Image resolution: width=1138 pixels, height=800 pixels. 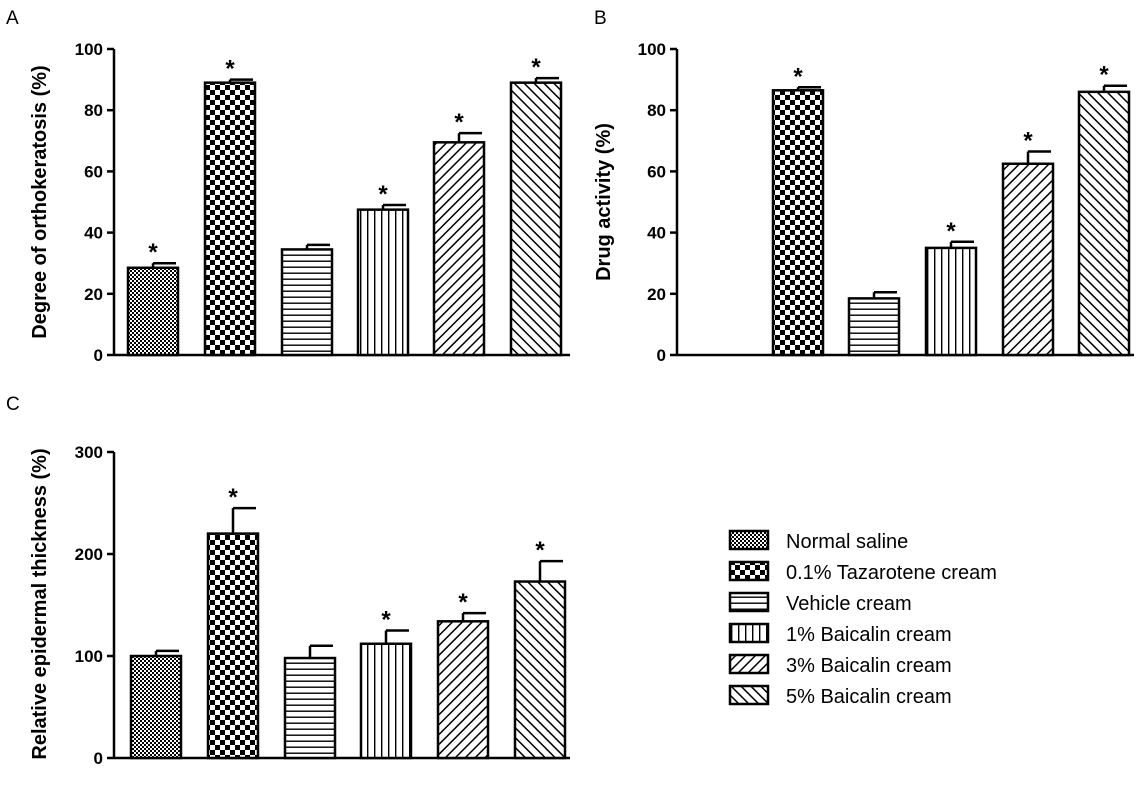 What do you see at coordinates (230, 69) in the screenshot?
I see `panel-a-significance-star-0-1-tazarotene-cream: *` at bounding box center [230, 69].